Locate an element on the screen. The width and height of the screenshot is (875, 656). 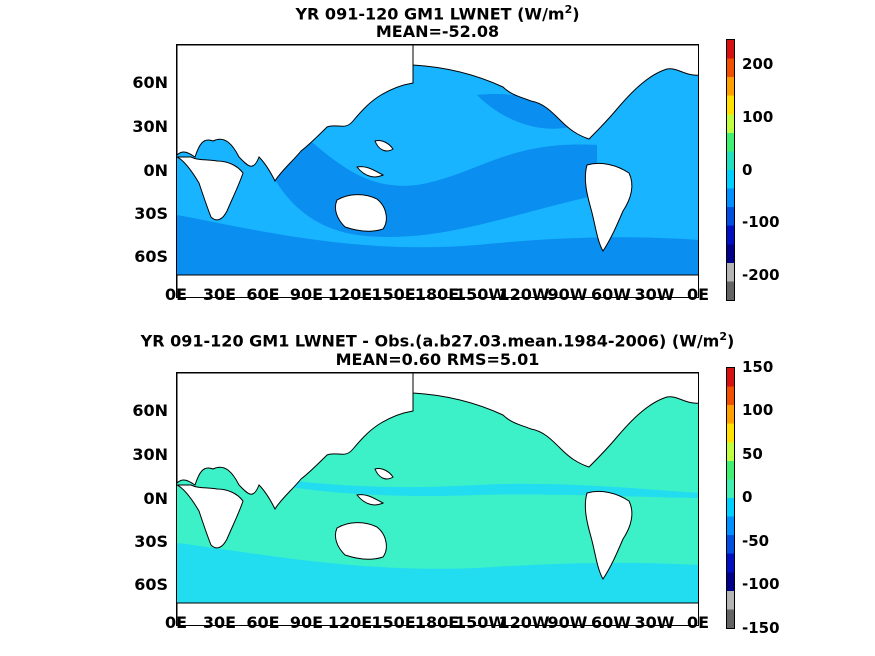
panel-2-subtitle: MEAN=0.60 RMS=5.01 is located at coordinates (437, 359).